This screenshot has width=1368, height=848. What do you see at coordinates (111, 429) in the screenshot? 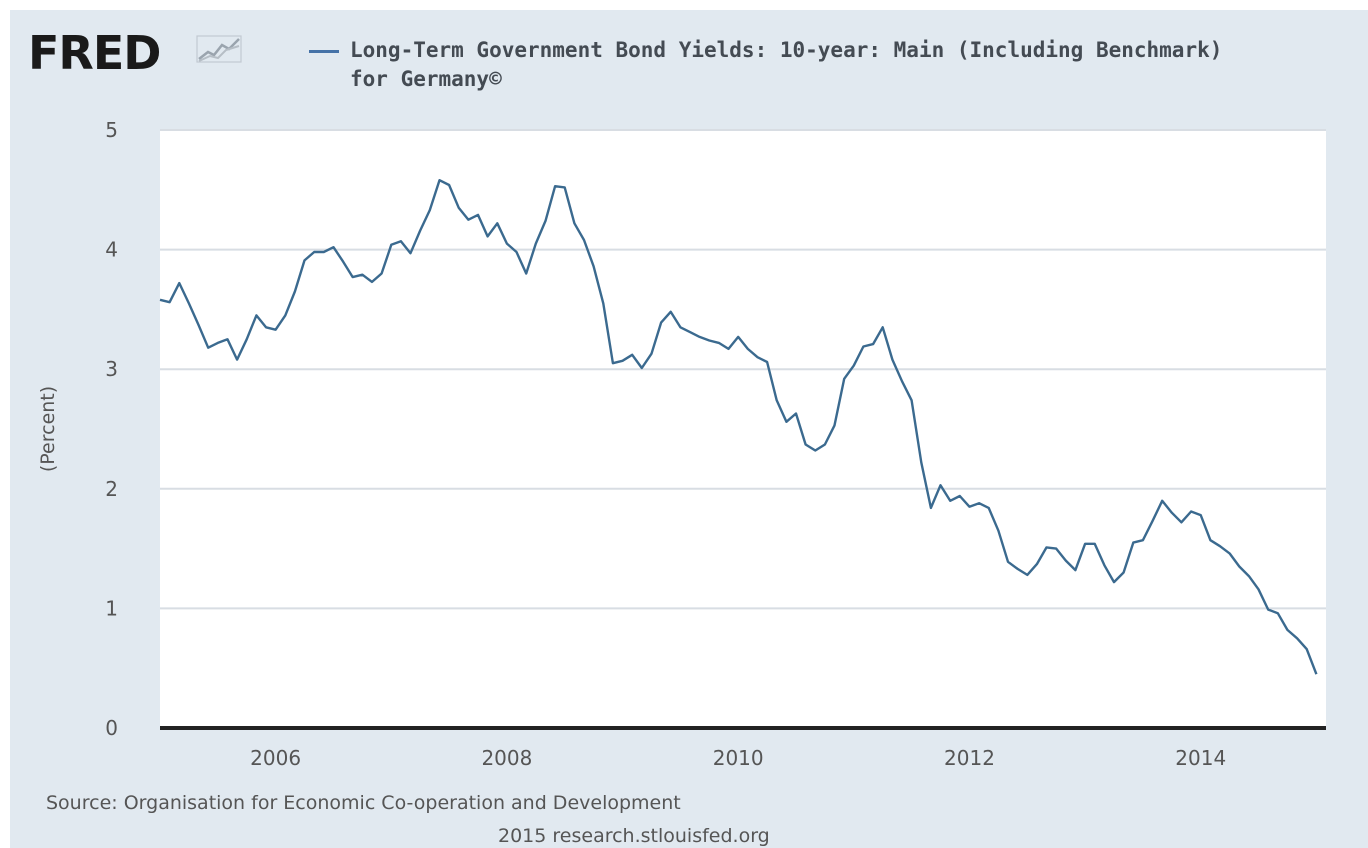
I see `y-axis-ticks: 0 1 2 3 4 5` at bounding box center [111, 429].